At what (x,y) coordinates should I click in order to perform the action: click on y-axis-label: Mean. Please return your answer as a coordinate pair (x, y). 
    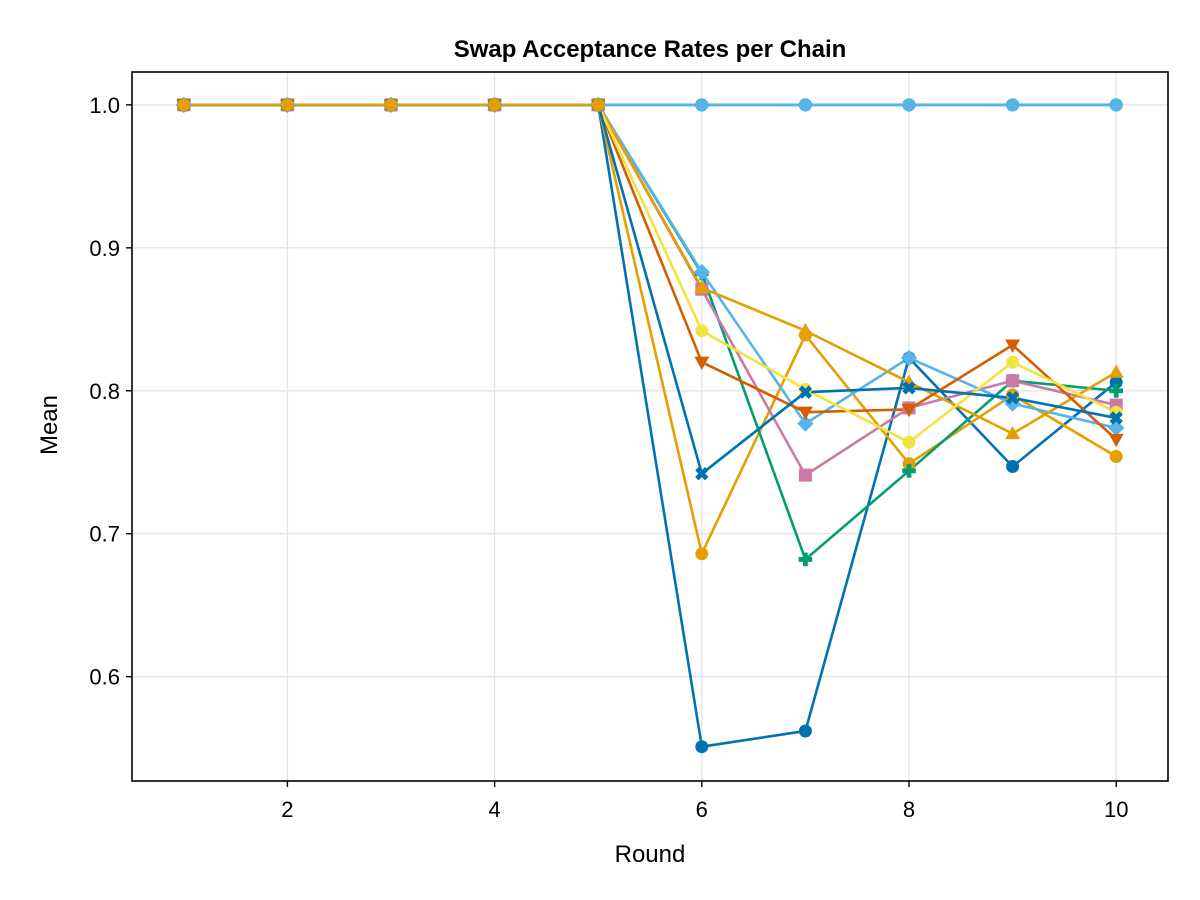
    Looking at the image, I should click on (49, 425).